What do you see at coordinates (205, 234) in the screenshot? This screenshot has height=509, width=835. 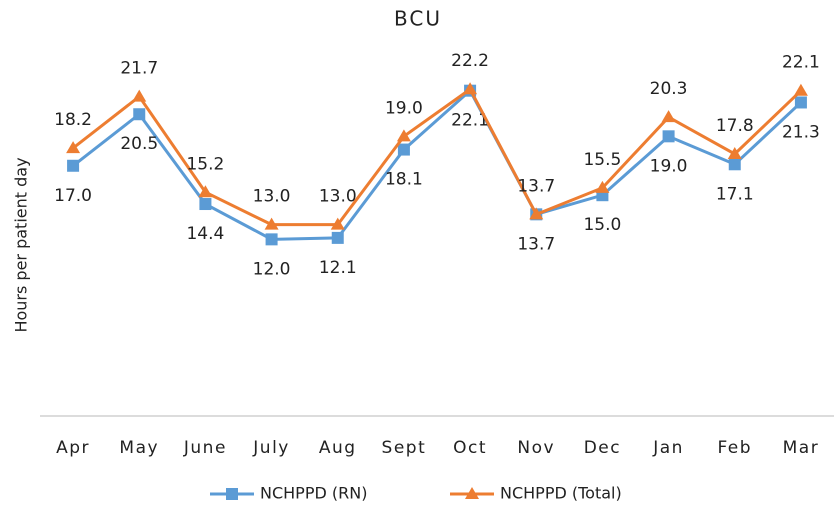 I see `data-label: 14.4` at bounding box center [205, 234].